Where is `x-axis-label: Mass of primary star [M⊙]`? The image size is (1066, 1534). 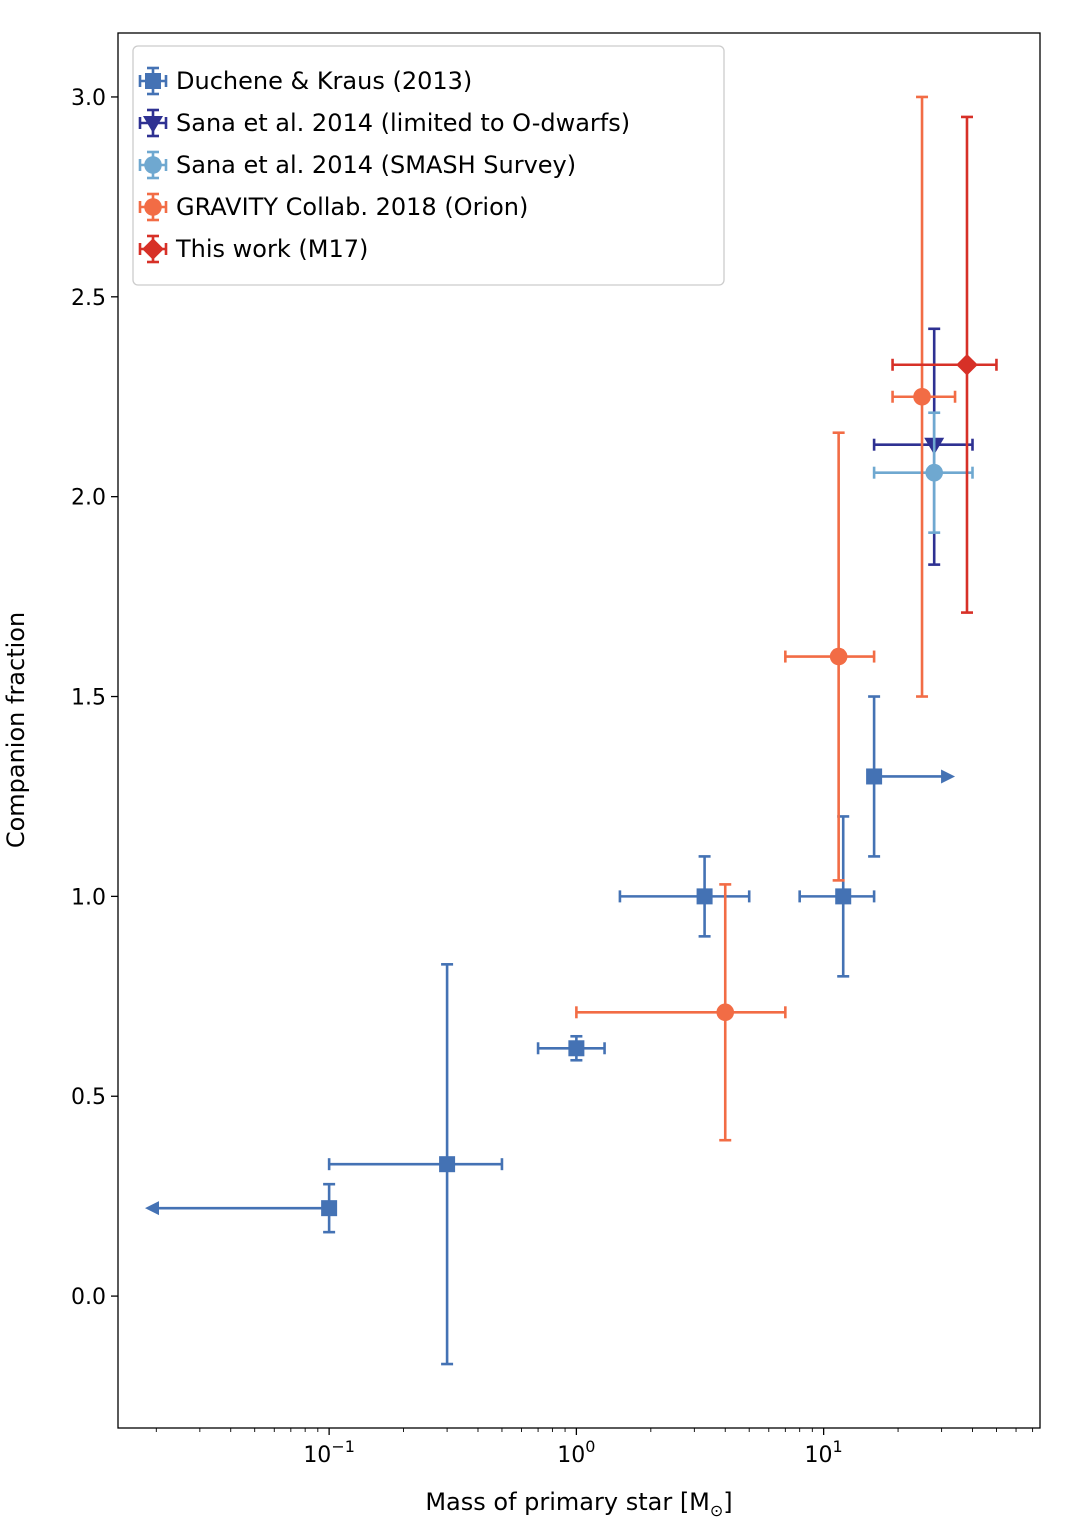
x-axis-label: Mass of primary star [M⊙] is located at coordinates (578, 1504).